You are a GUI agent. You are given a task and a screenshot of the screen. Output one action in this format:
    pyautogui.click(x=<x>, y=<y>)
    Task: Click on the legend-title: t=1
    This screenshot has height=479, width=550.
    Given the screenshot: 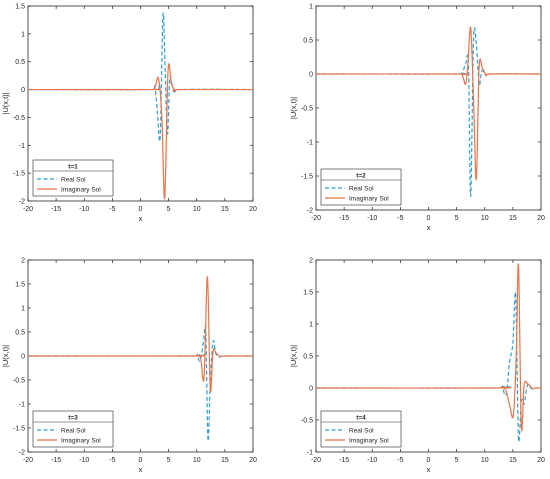 What is the action you would take?
    pyautogui.click(x=73, y=167)
    